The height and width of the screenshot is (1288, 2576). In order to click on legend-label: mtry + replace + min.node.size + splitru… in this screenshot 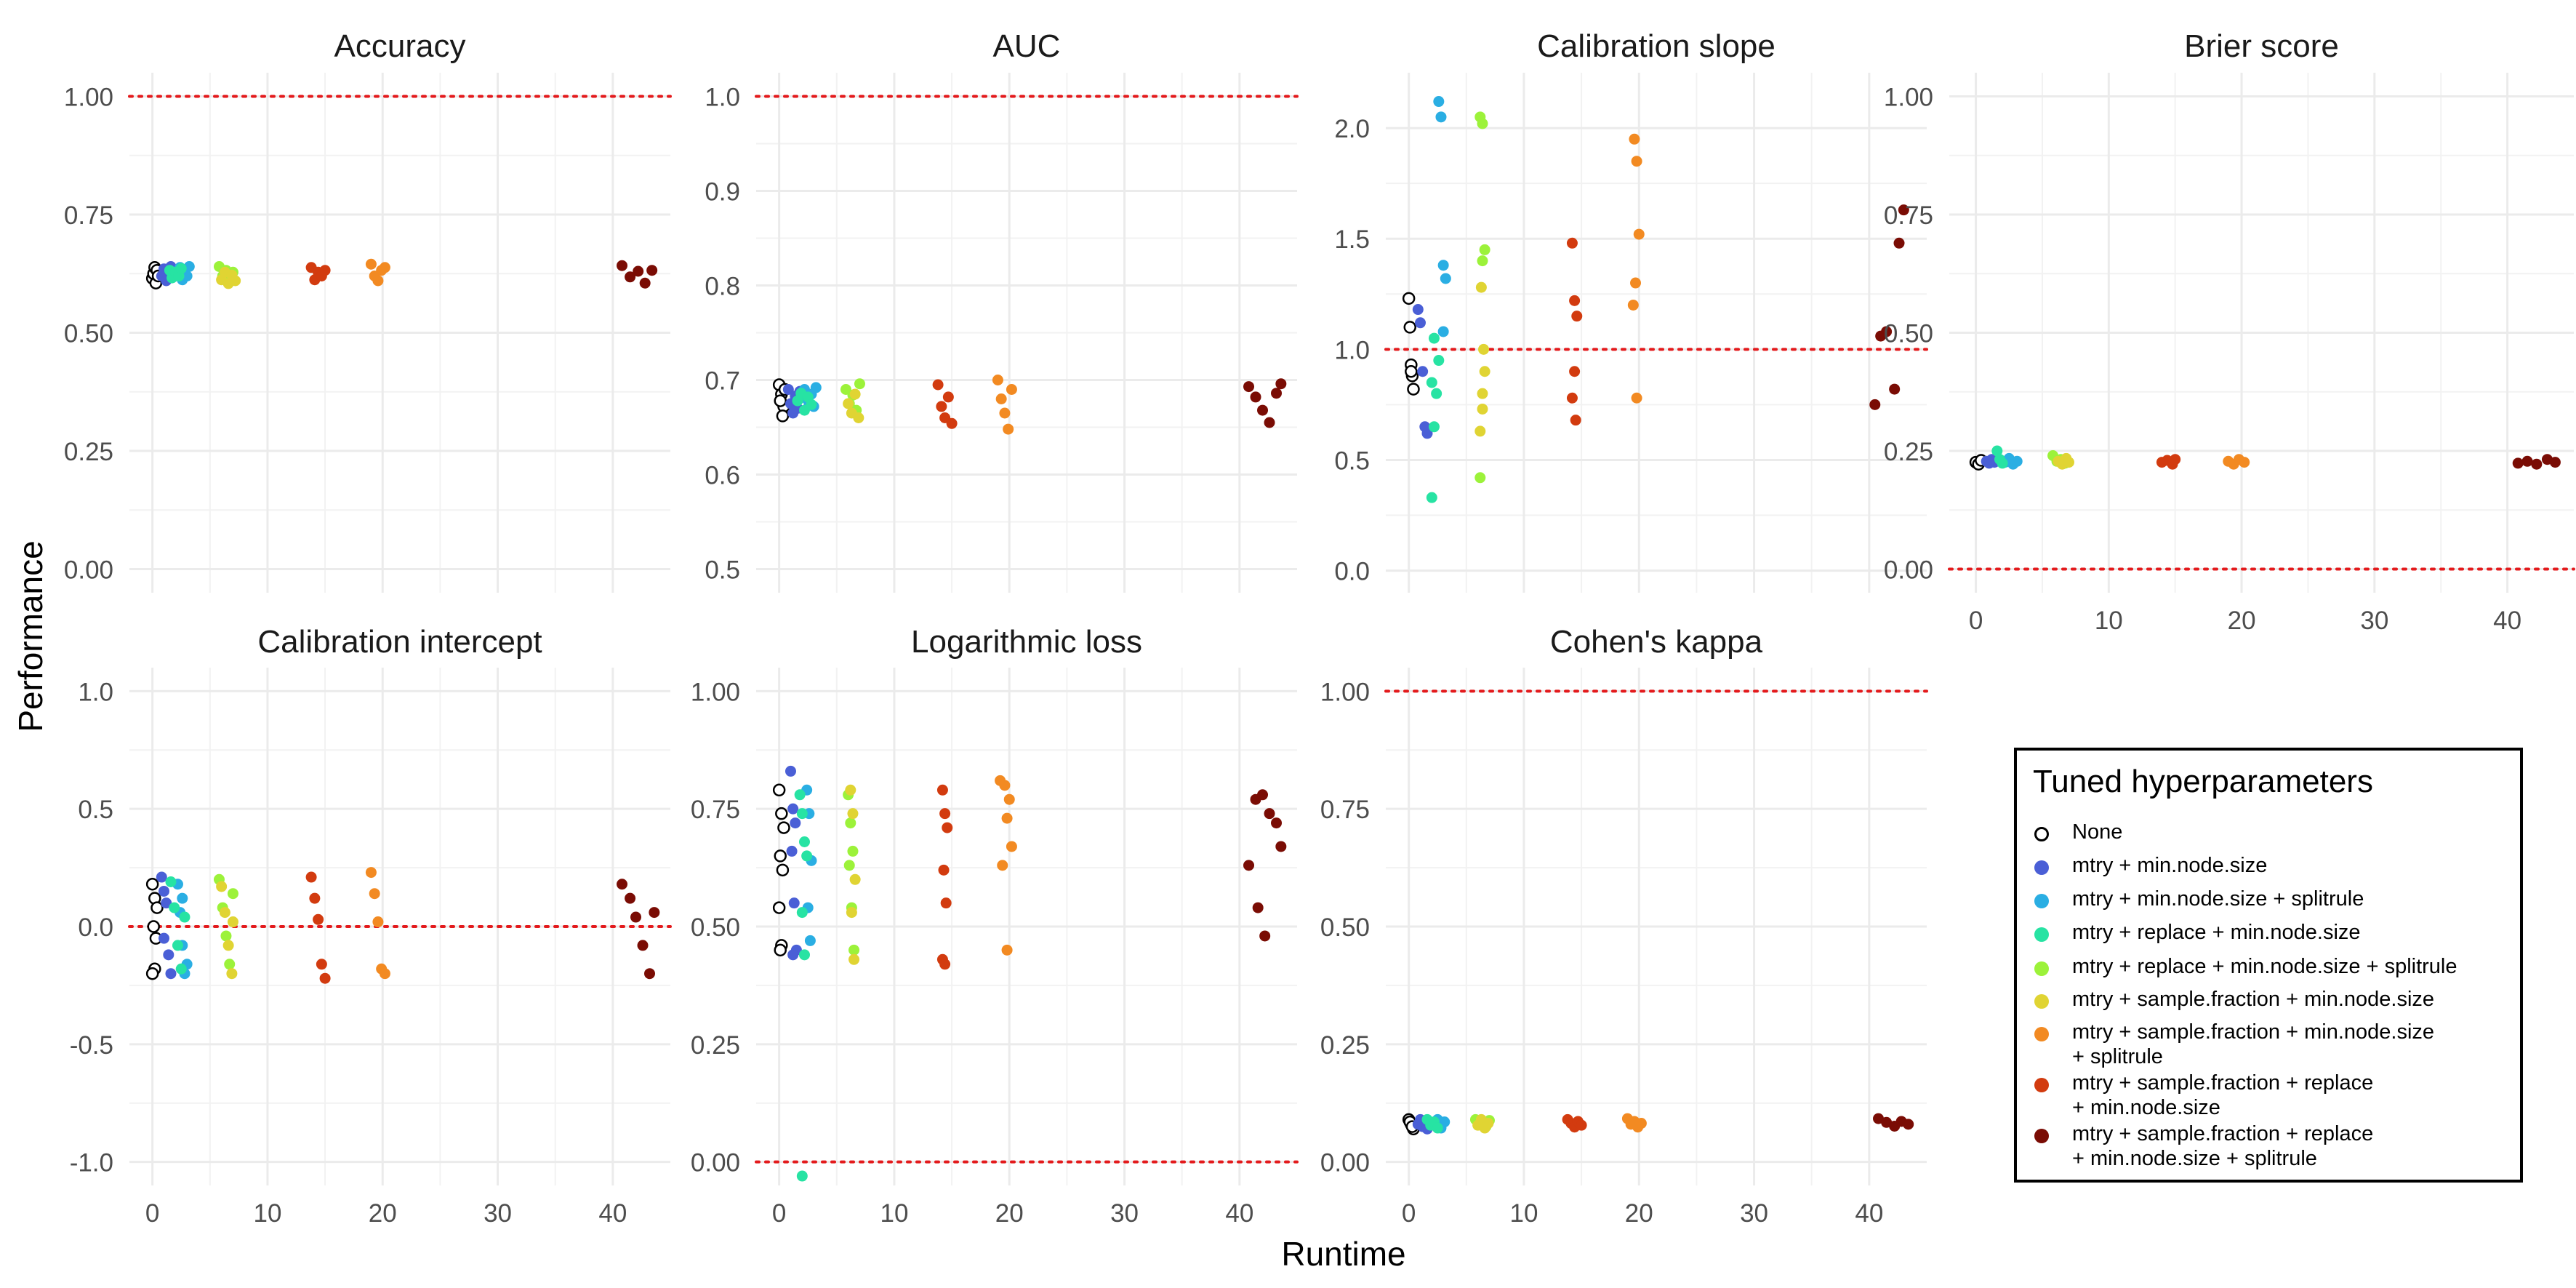, I will do `click(2265, 966)`.